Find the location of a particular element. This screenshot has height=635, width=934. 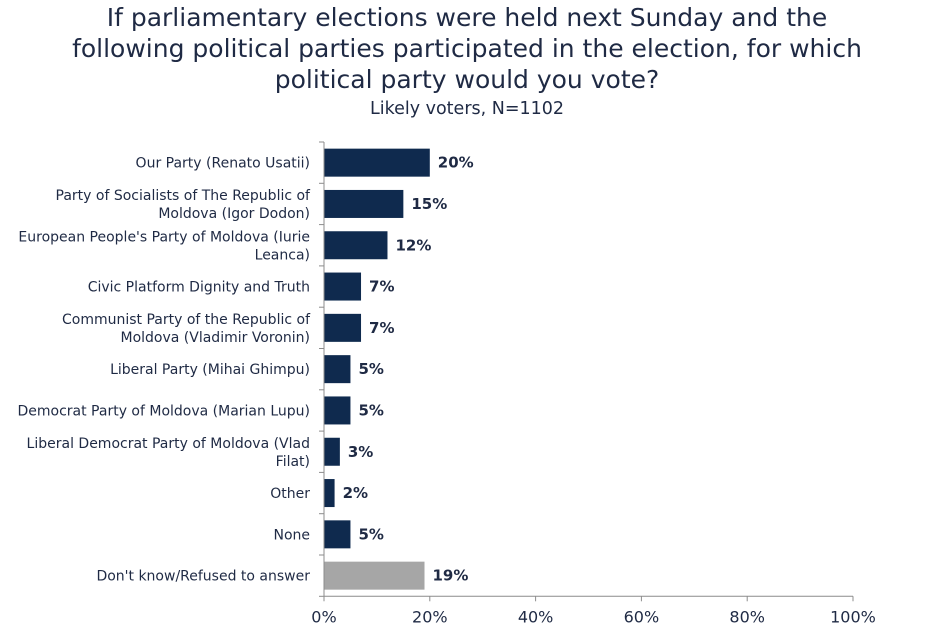

x-tick-label: 80% is located at coordinates (747, 616).